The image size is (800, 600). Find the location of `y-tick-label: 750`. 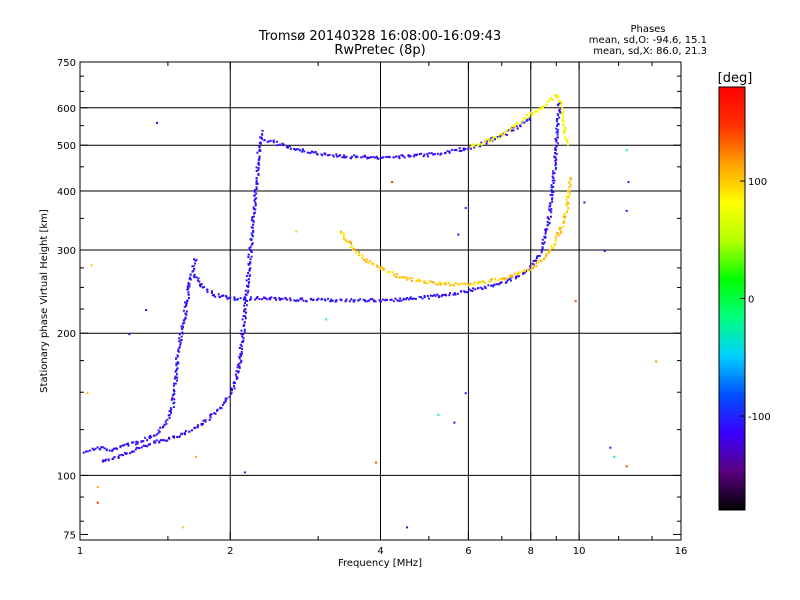

y-tick-label: 750 is located at coordinates (66, 63).